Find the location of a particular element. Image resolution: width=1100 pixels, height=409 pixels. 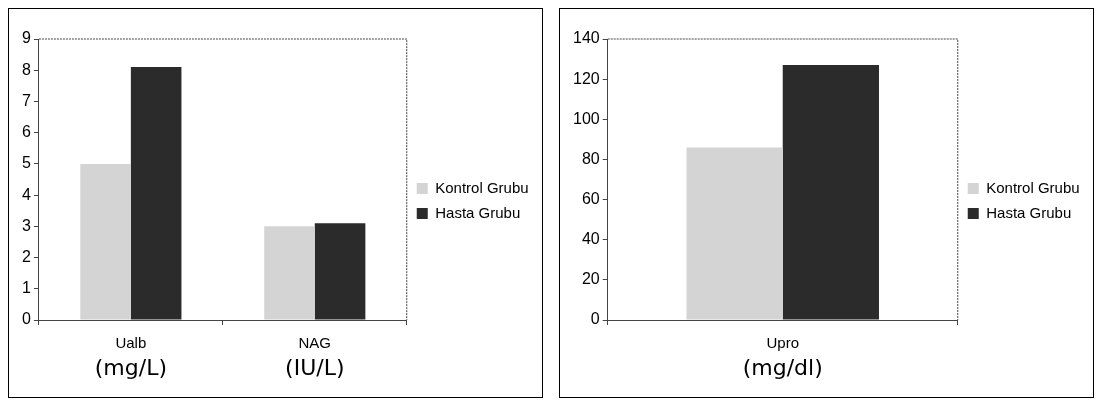

text: (mg/L) is located at coordinates (130, 367).